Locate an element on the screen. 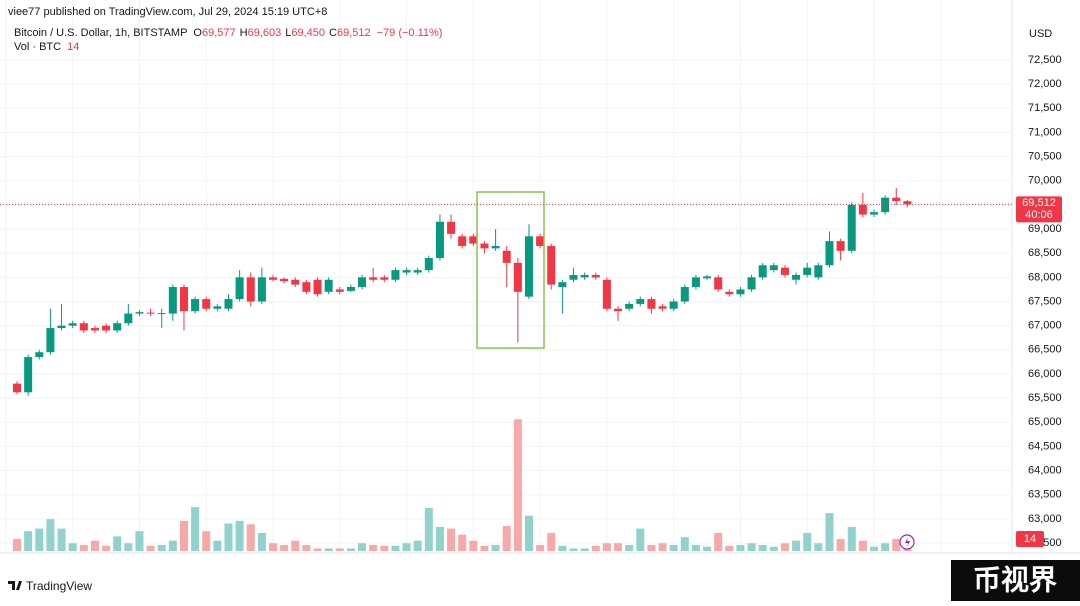 This screenshot has width=1080, height=606. tv-logo-text: TradingView is located at coordinates (59, 586).